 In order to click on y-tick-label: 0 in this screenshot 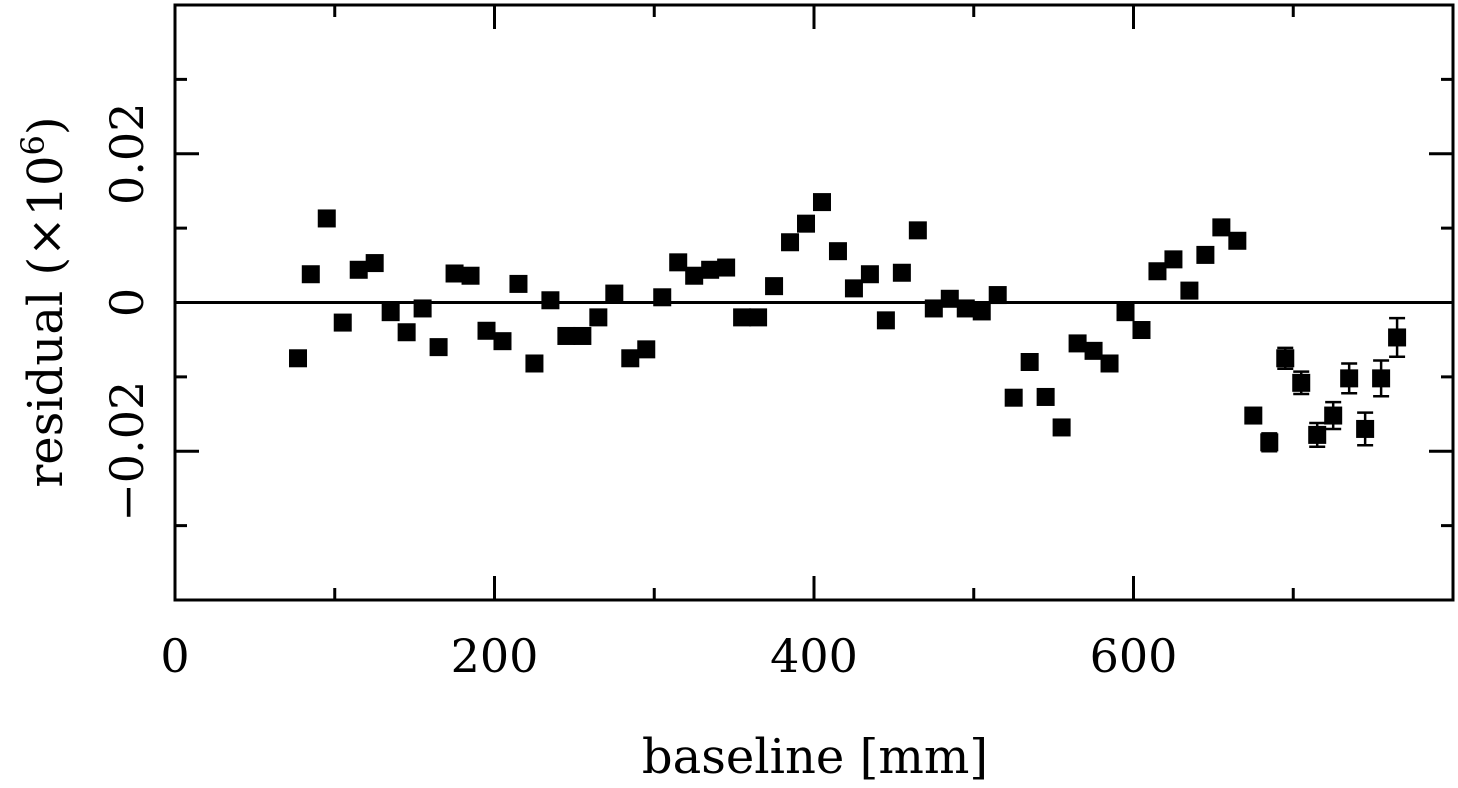, I will do `click(127, 302)`.